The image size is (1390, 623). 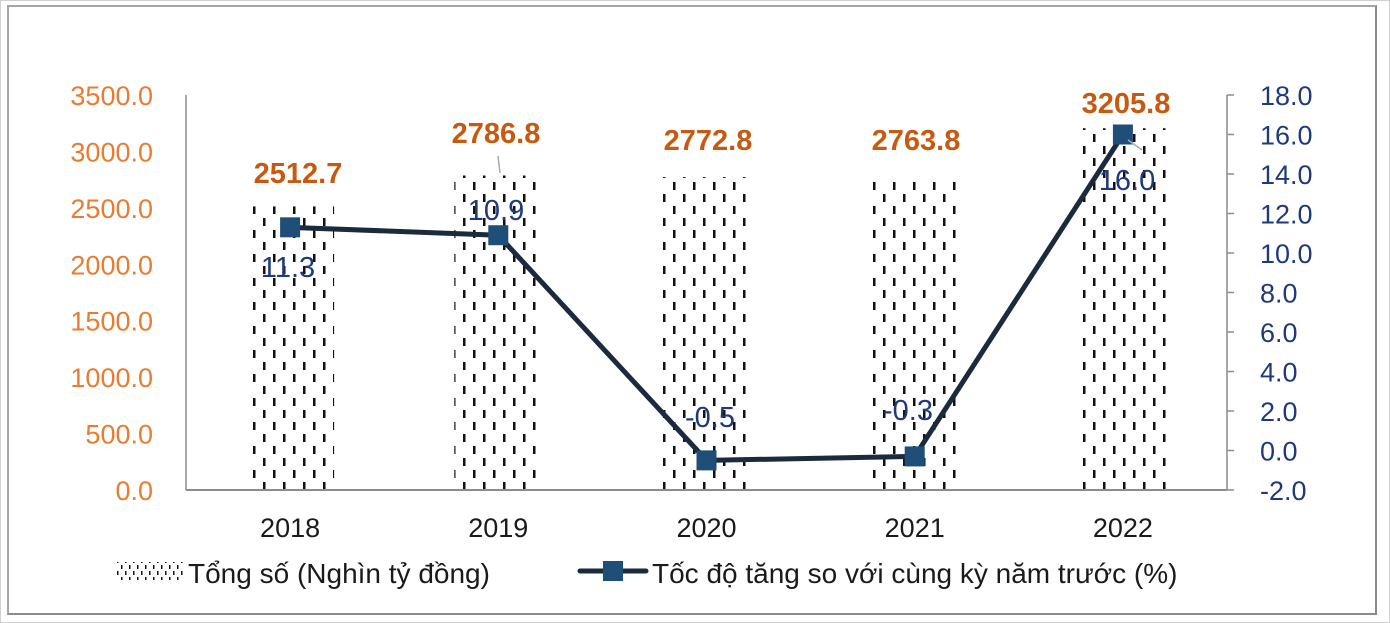 I want to click on right-axis-tick-label: 6.0, so click(x=1279, y=333).